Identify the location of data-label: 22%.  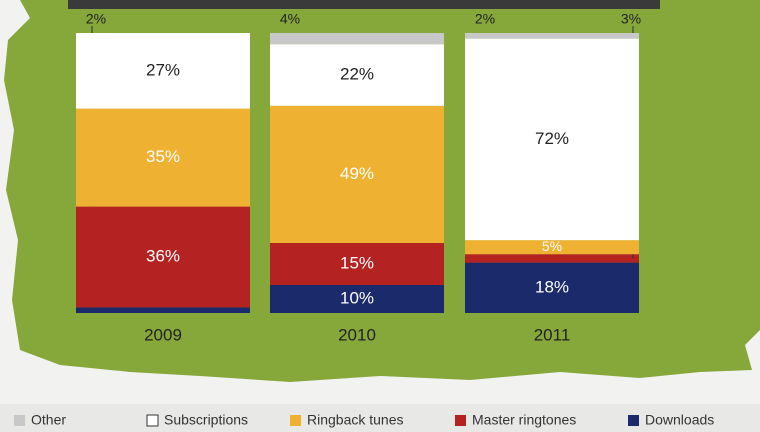
(357, 73).